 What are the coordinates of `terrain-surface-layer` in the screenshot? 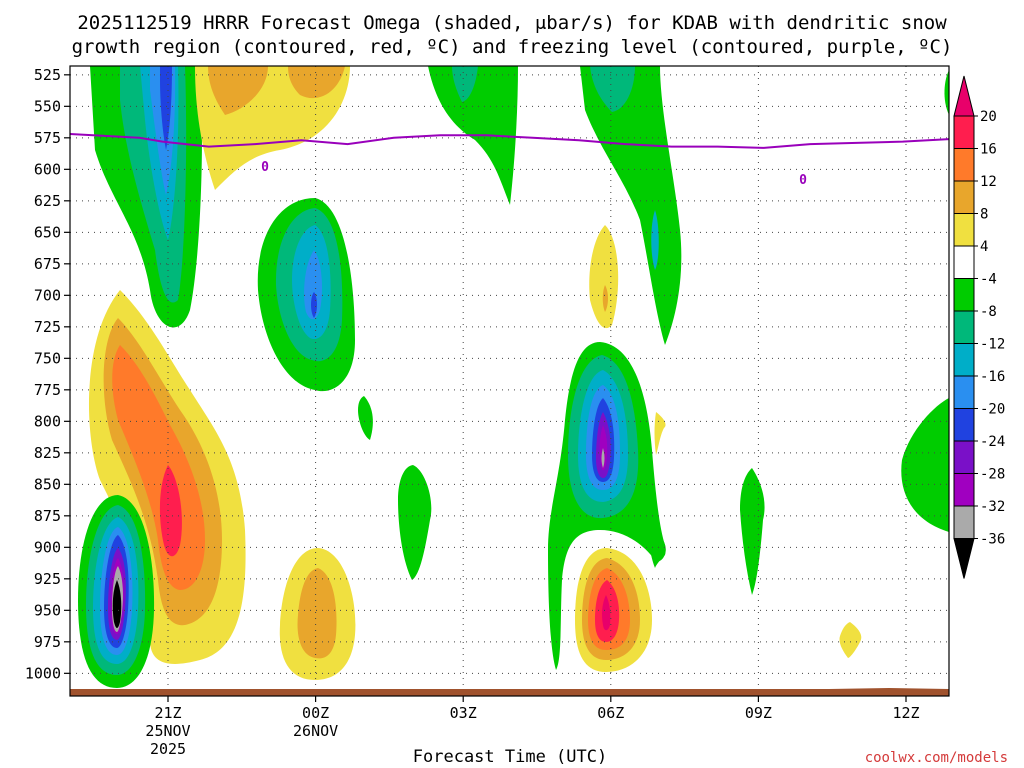 It's located at (509, 692).